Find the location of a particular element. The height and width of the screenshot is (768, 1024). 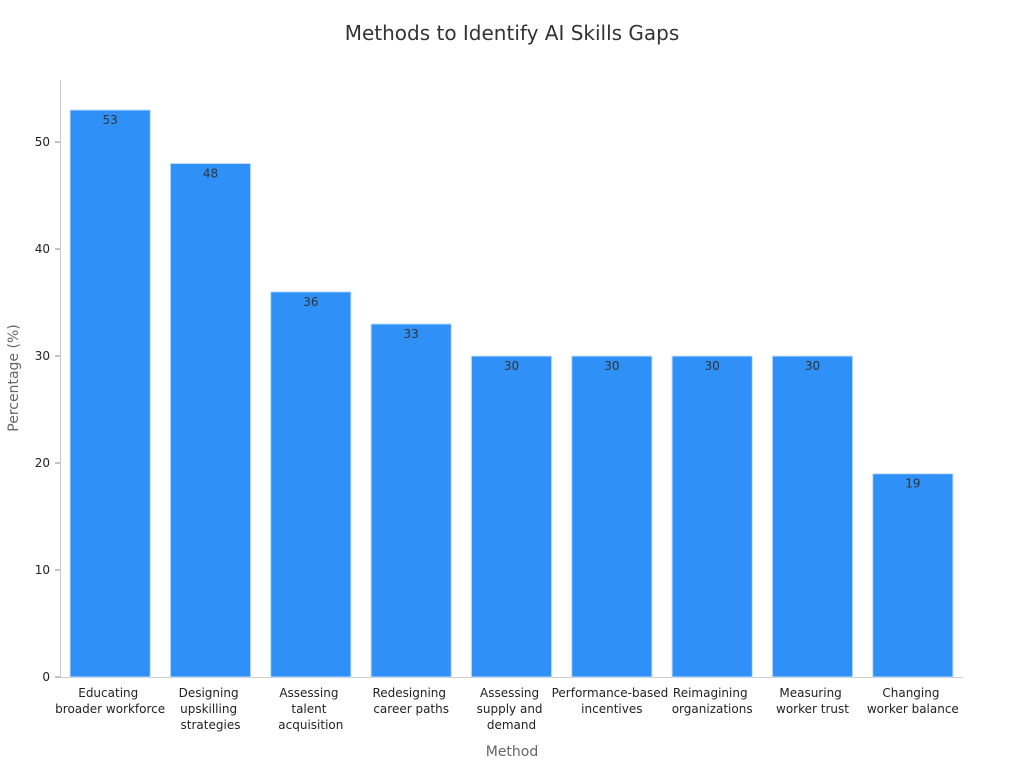

y-axis-title: Percentage (%) is located at coordinates (14, 377).